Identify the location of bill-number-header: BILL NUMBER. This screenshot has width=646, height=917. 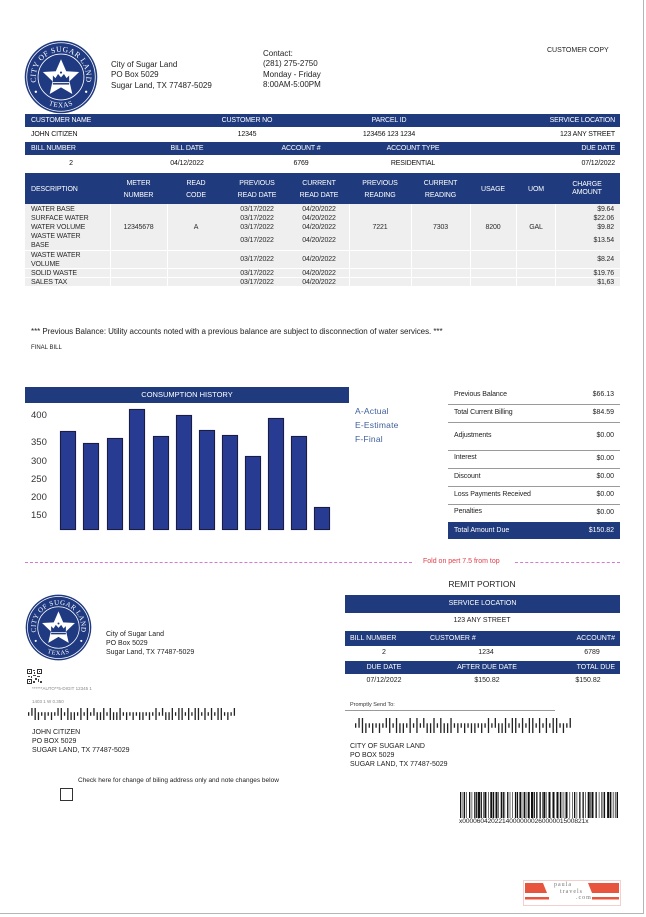
(53, 148).